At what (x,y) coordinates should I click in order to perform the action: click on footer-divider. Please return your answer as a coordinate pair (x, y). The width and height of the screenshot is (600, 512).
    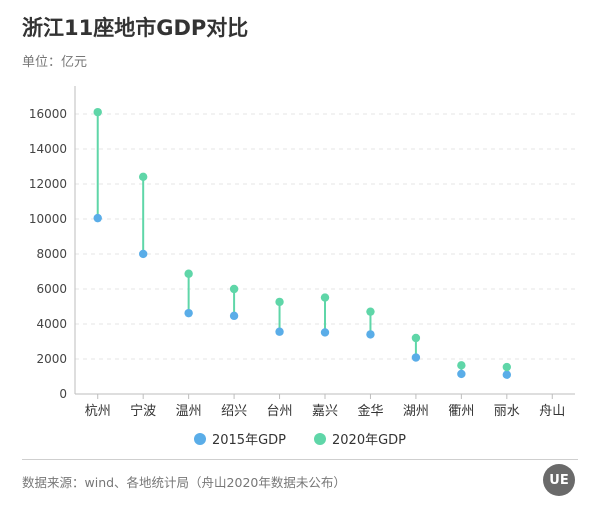
    Looking at the image, I should click on (300, 459).